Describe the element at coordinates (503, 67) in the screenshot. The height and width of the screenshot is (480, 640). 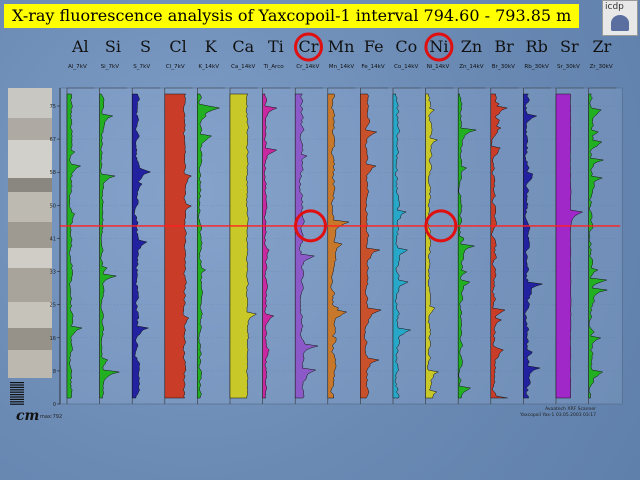
I see `series-label: Br_30kV` at that location.